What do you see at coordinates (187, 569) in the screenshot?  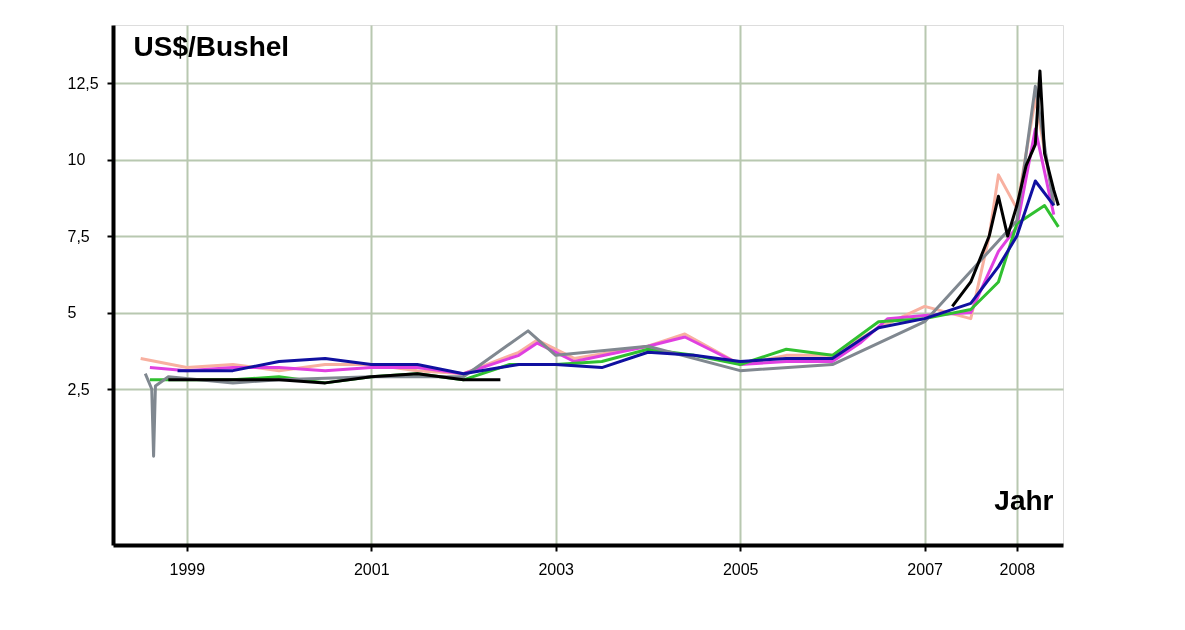 I see `x-tick-label: 1999` at bounding box center [187, 569].